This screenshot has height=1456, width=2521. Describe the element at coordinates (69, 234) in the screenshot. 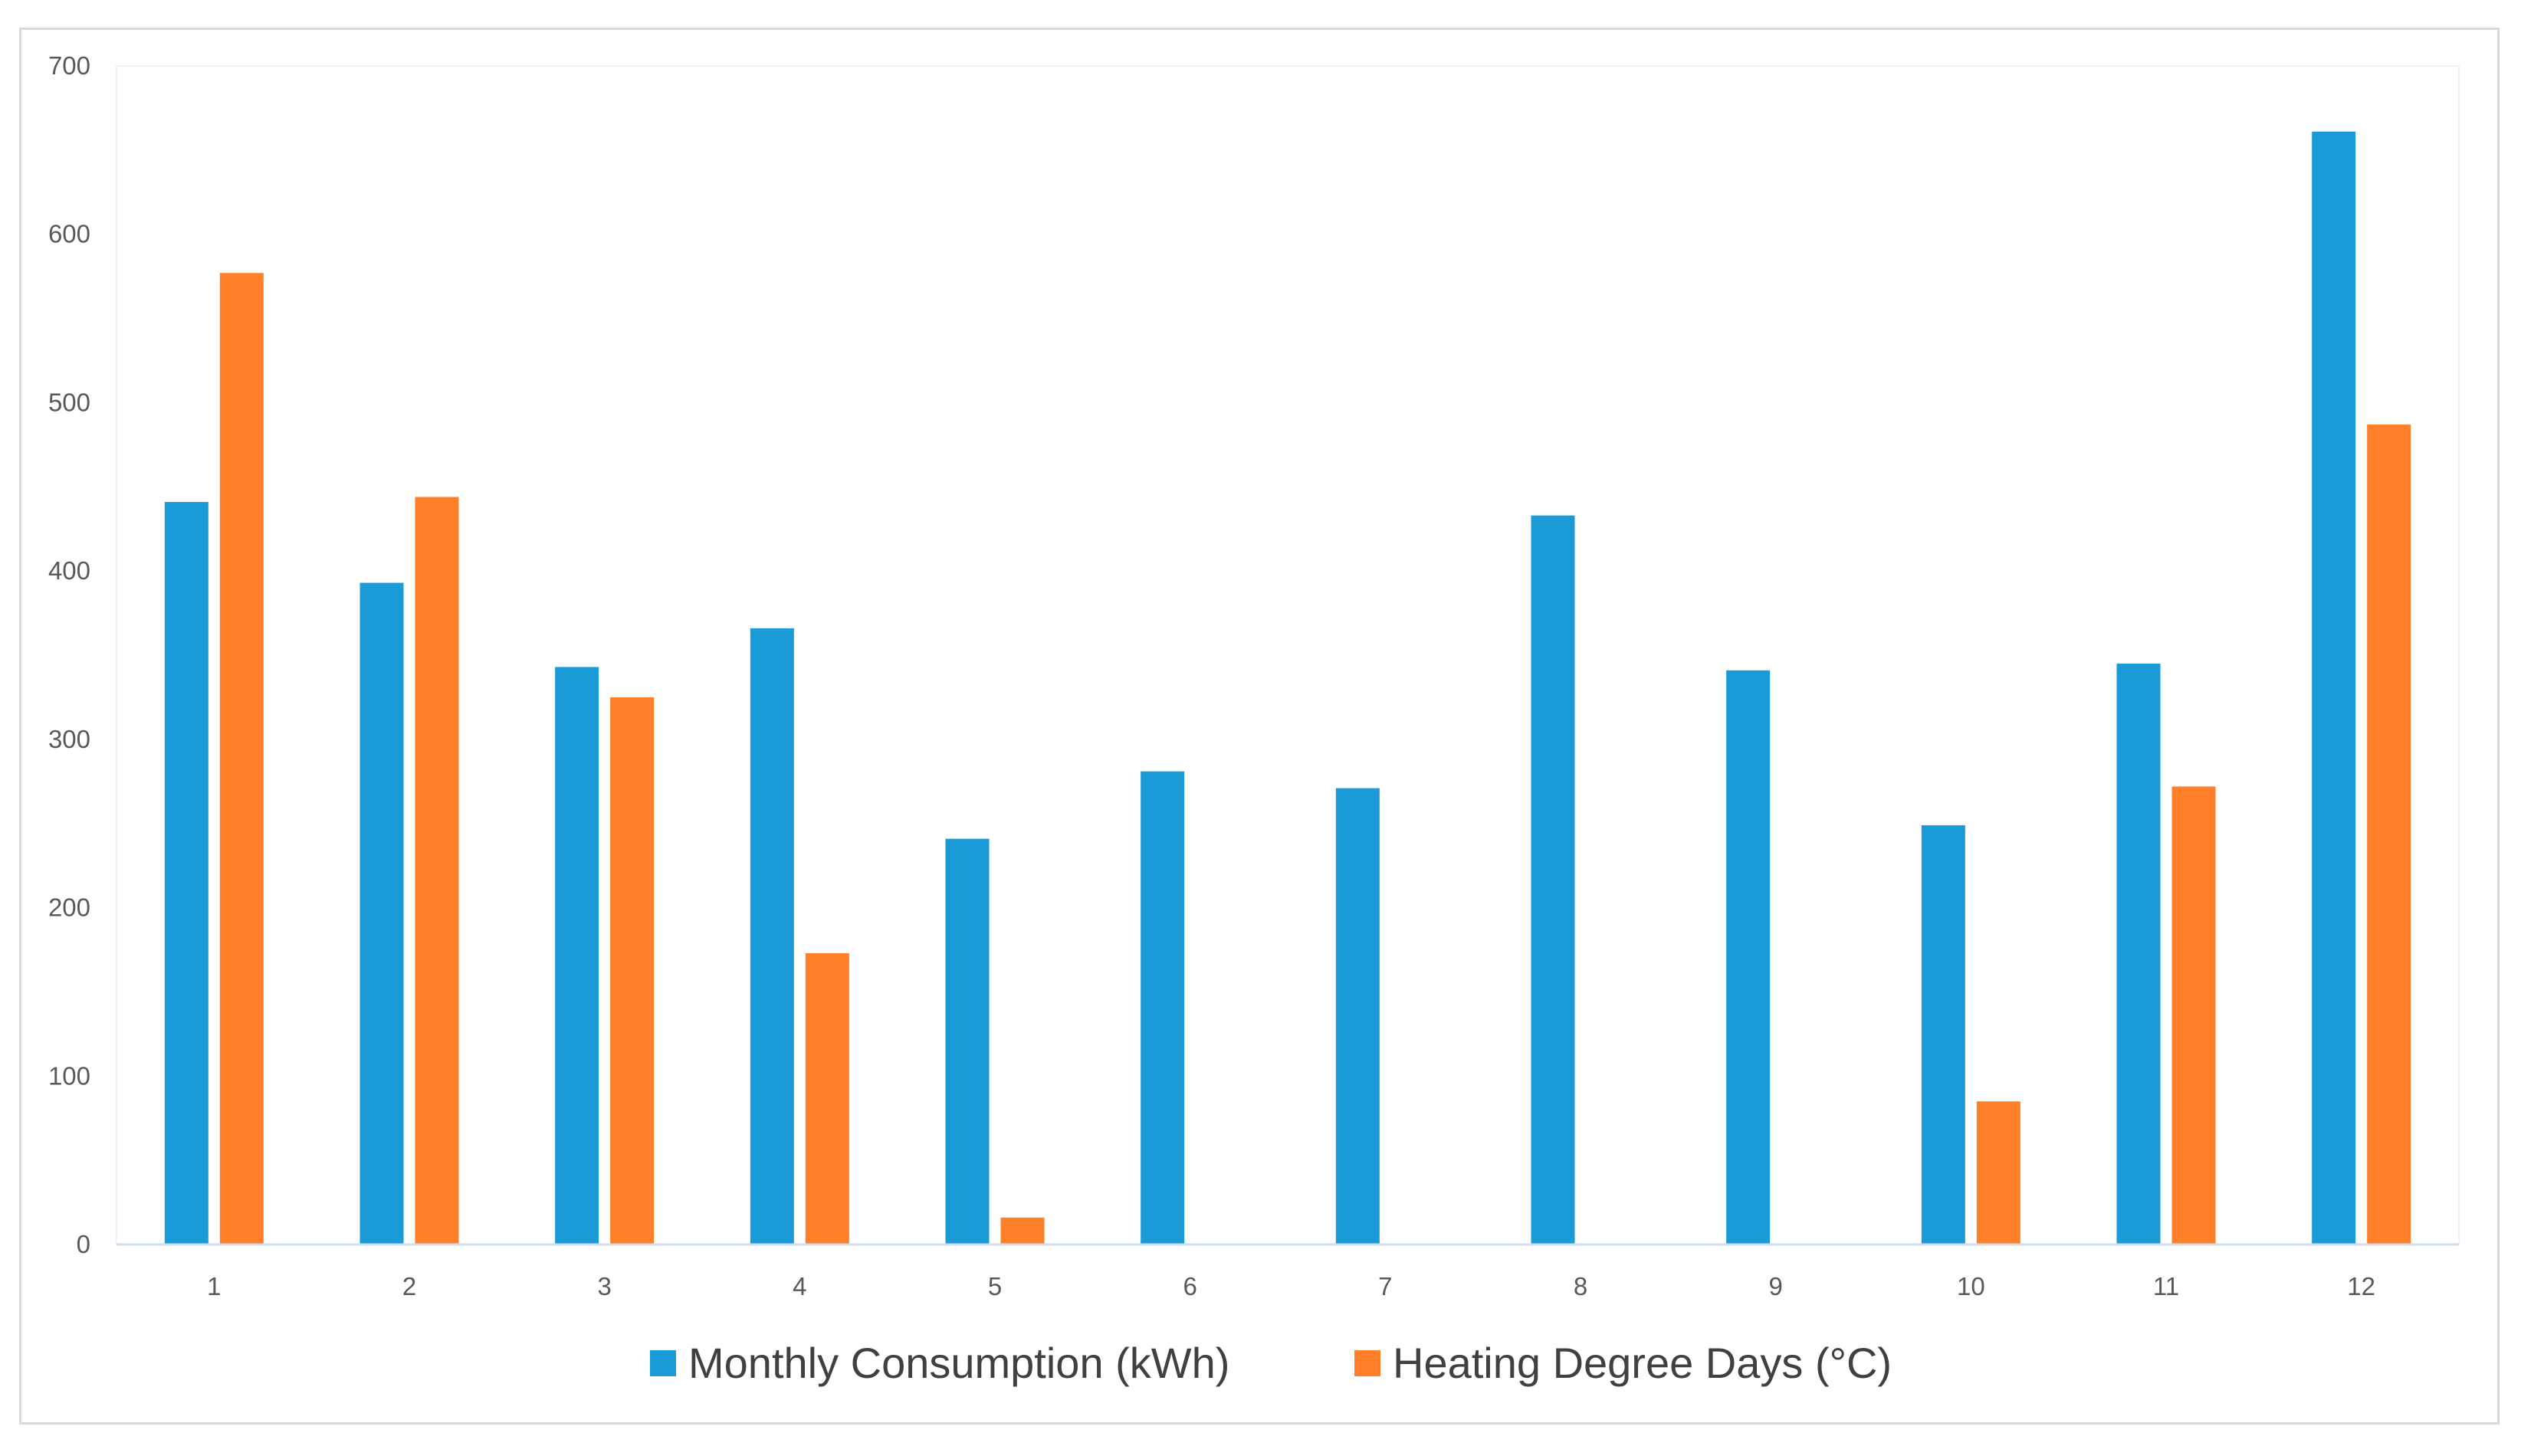

I see `y-tick-label: 600` at that location.